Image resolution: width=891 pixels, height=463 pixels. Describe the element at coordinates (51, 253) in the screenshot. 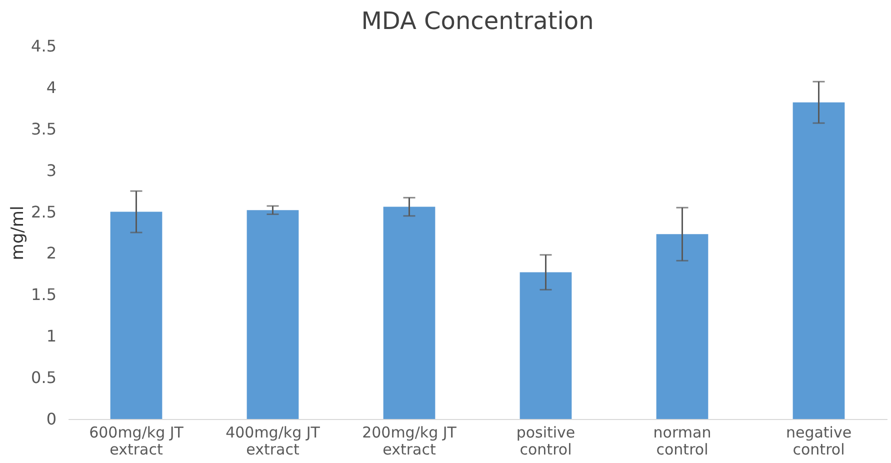

I see `y-tick-label: 2` at that location.